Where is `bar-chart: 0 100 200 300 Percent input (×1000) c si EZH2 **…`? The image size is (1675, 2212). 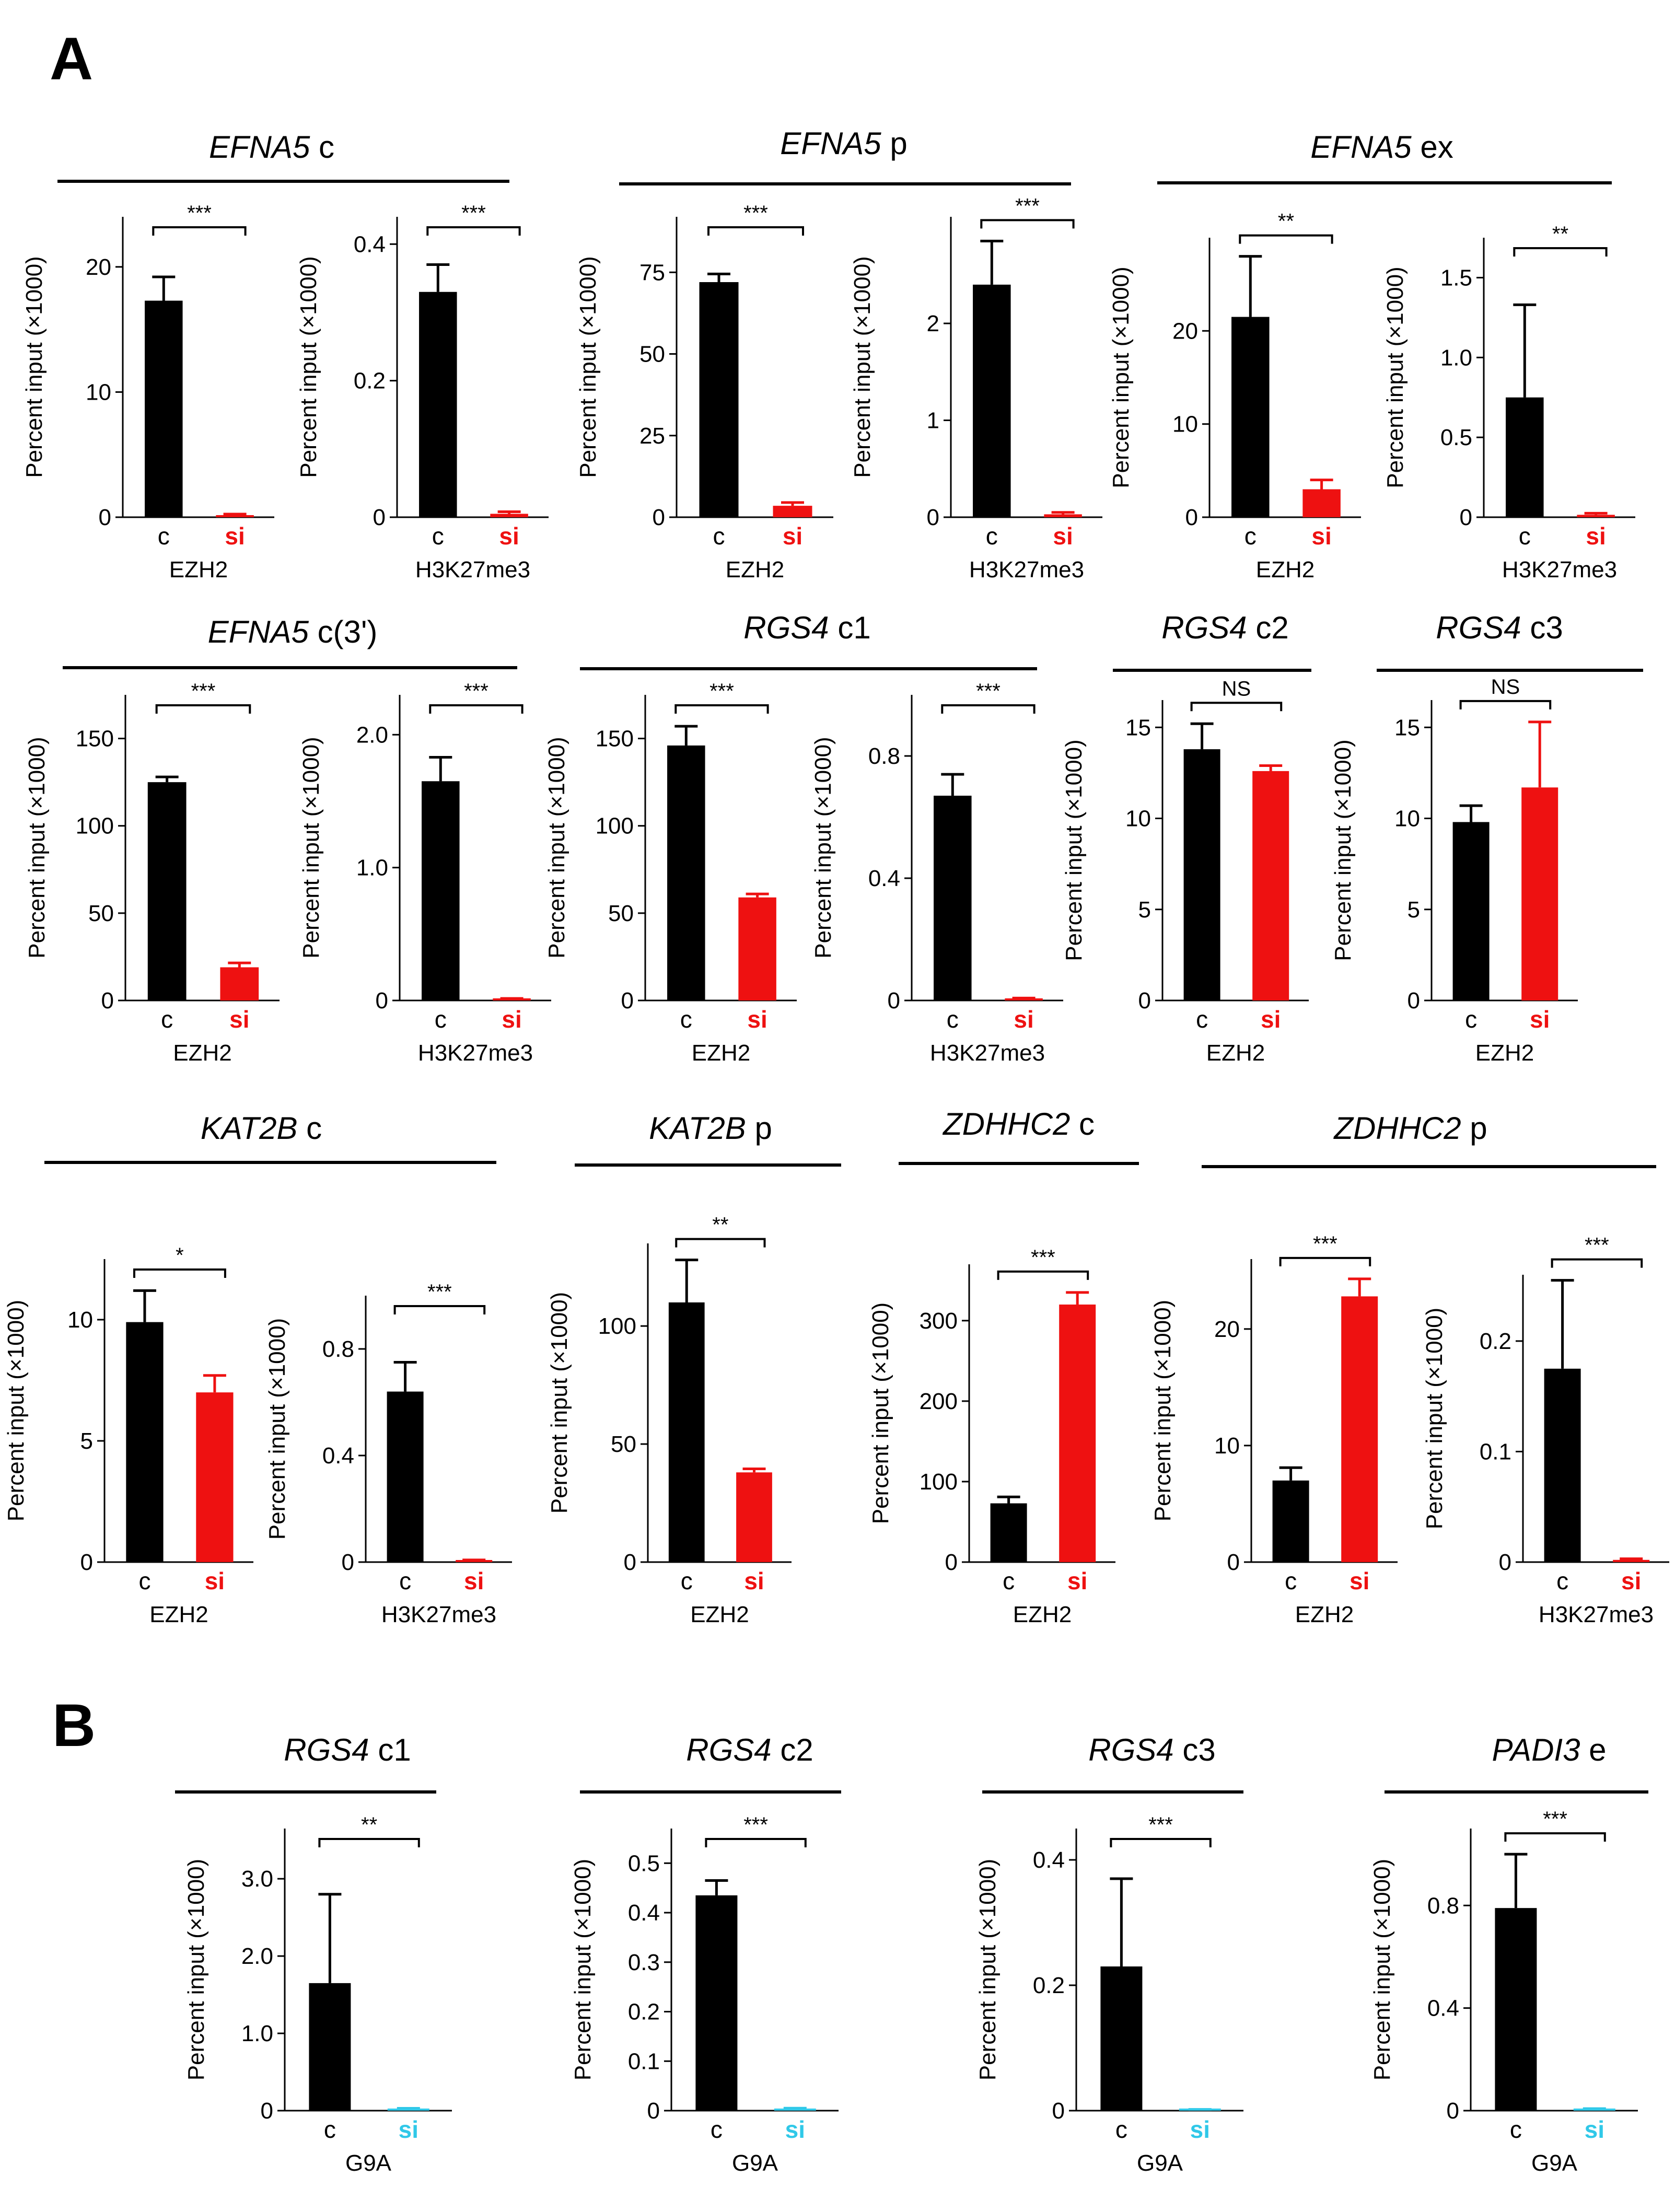
bar-chart: 0 100 200 300 Percent input (×1000) c si EZH2 **… is located at coordinates (991, 1436).